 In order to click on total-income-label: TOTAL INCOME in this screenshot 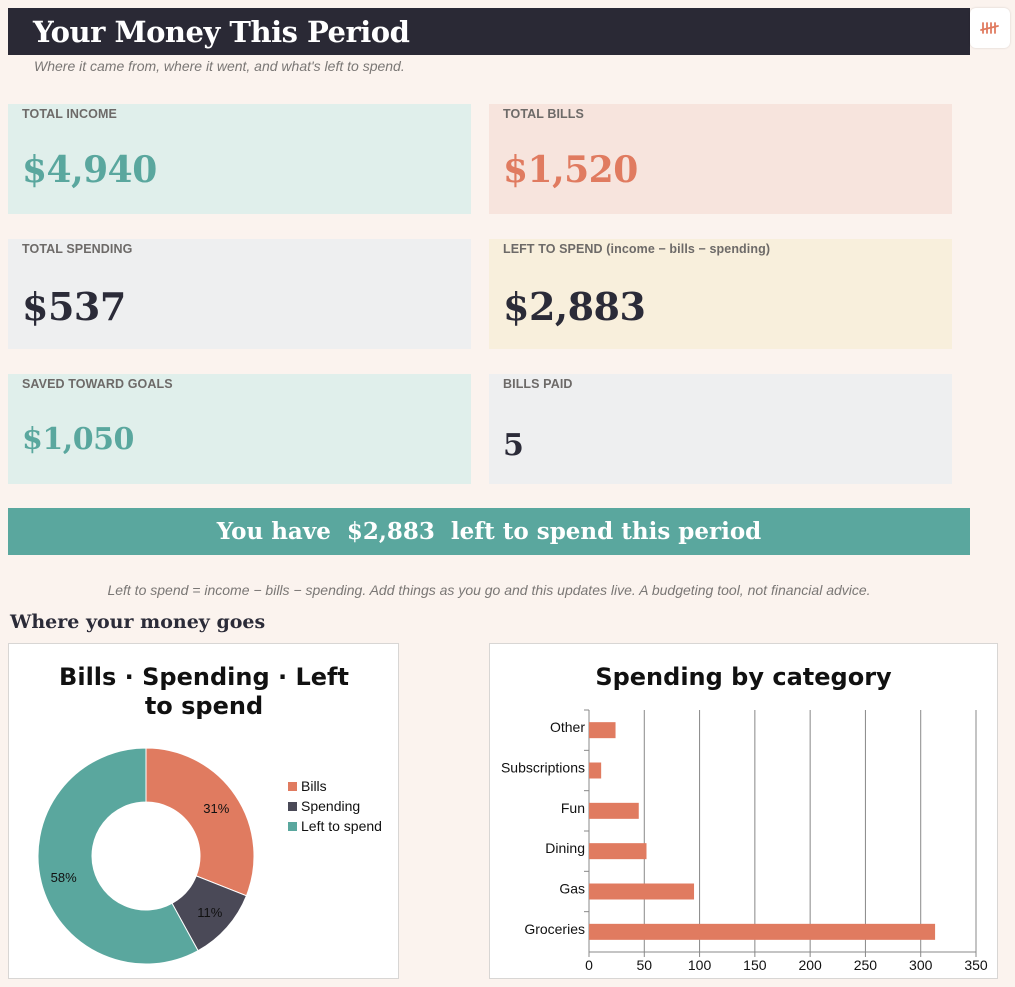, I will do `click(69, 114)`.